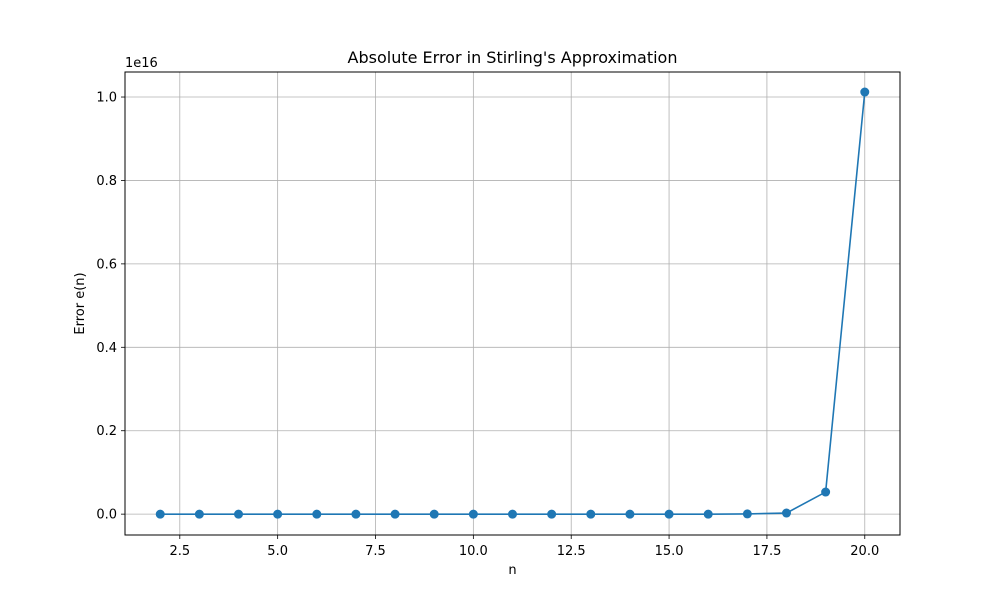 This screenshot has height=600, width=1000. I want to click on y-axis-label: Error e(n), so click(80, 303).